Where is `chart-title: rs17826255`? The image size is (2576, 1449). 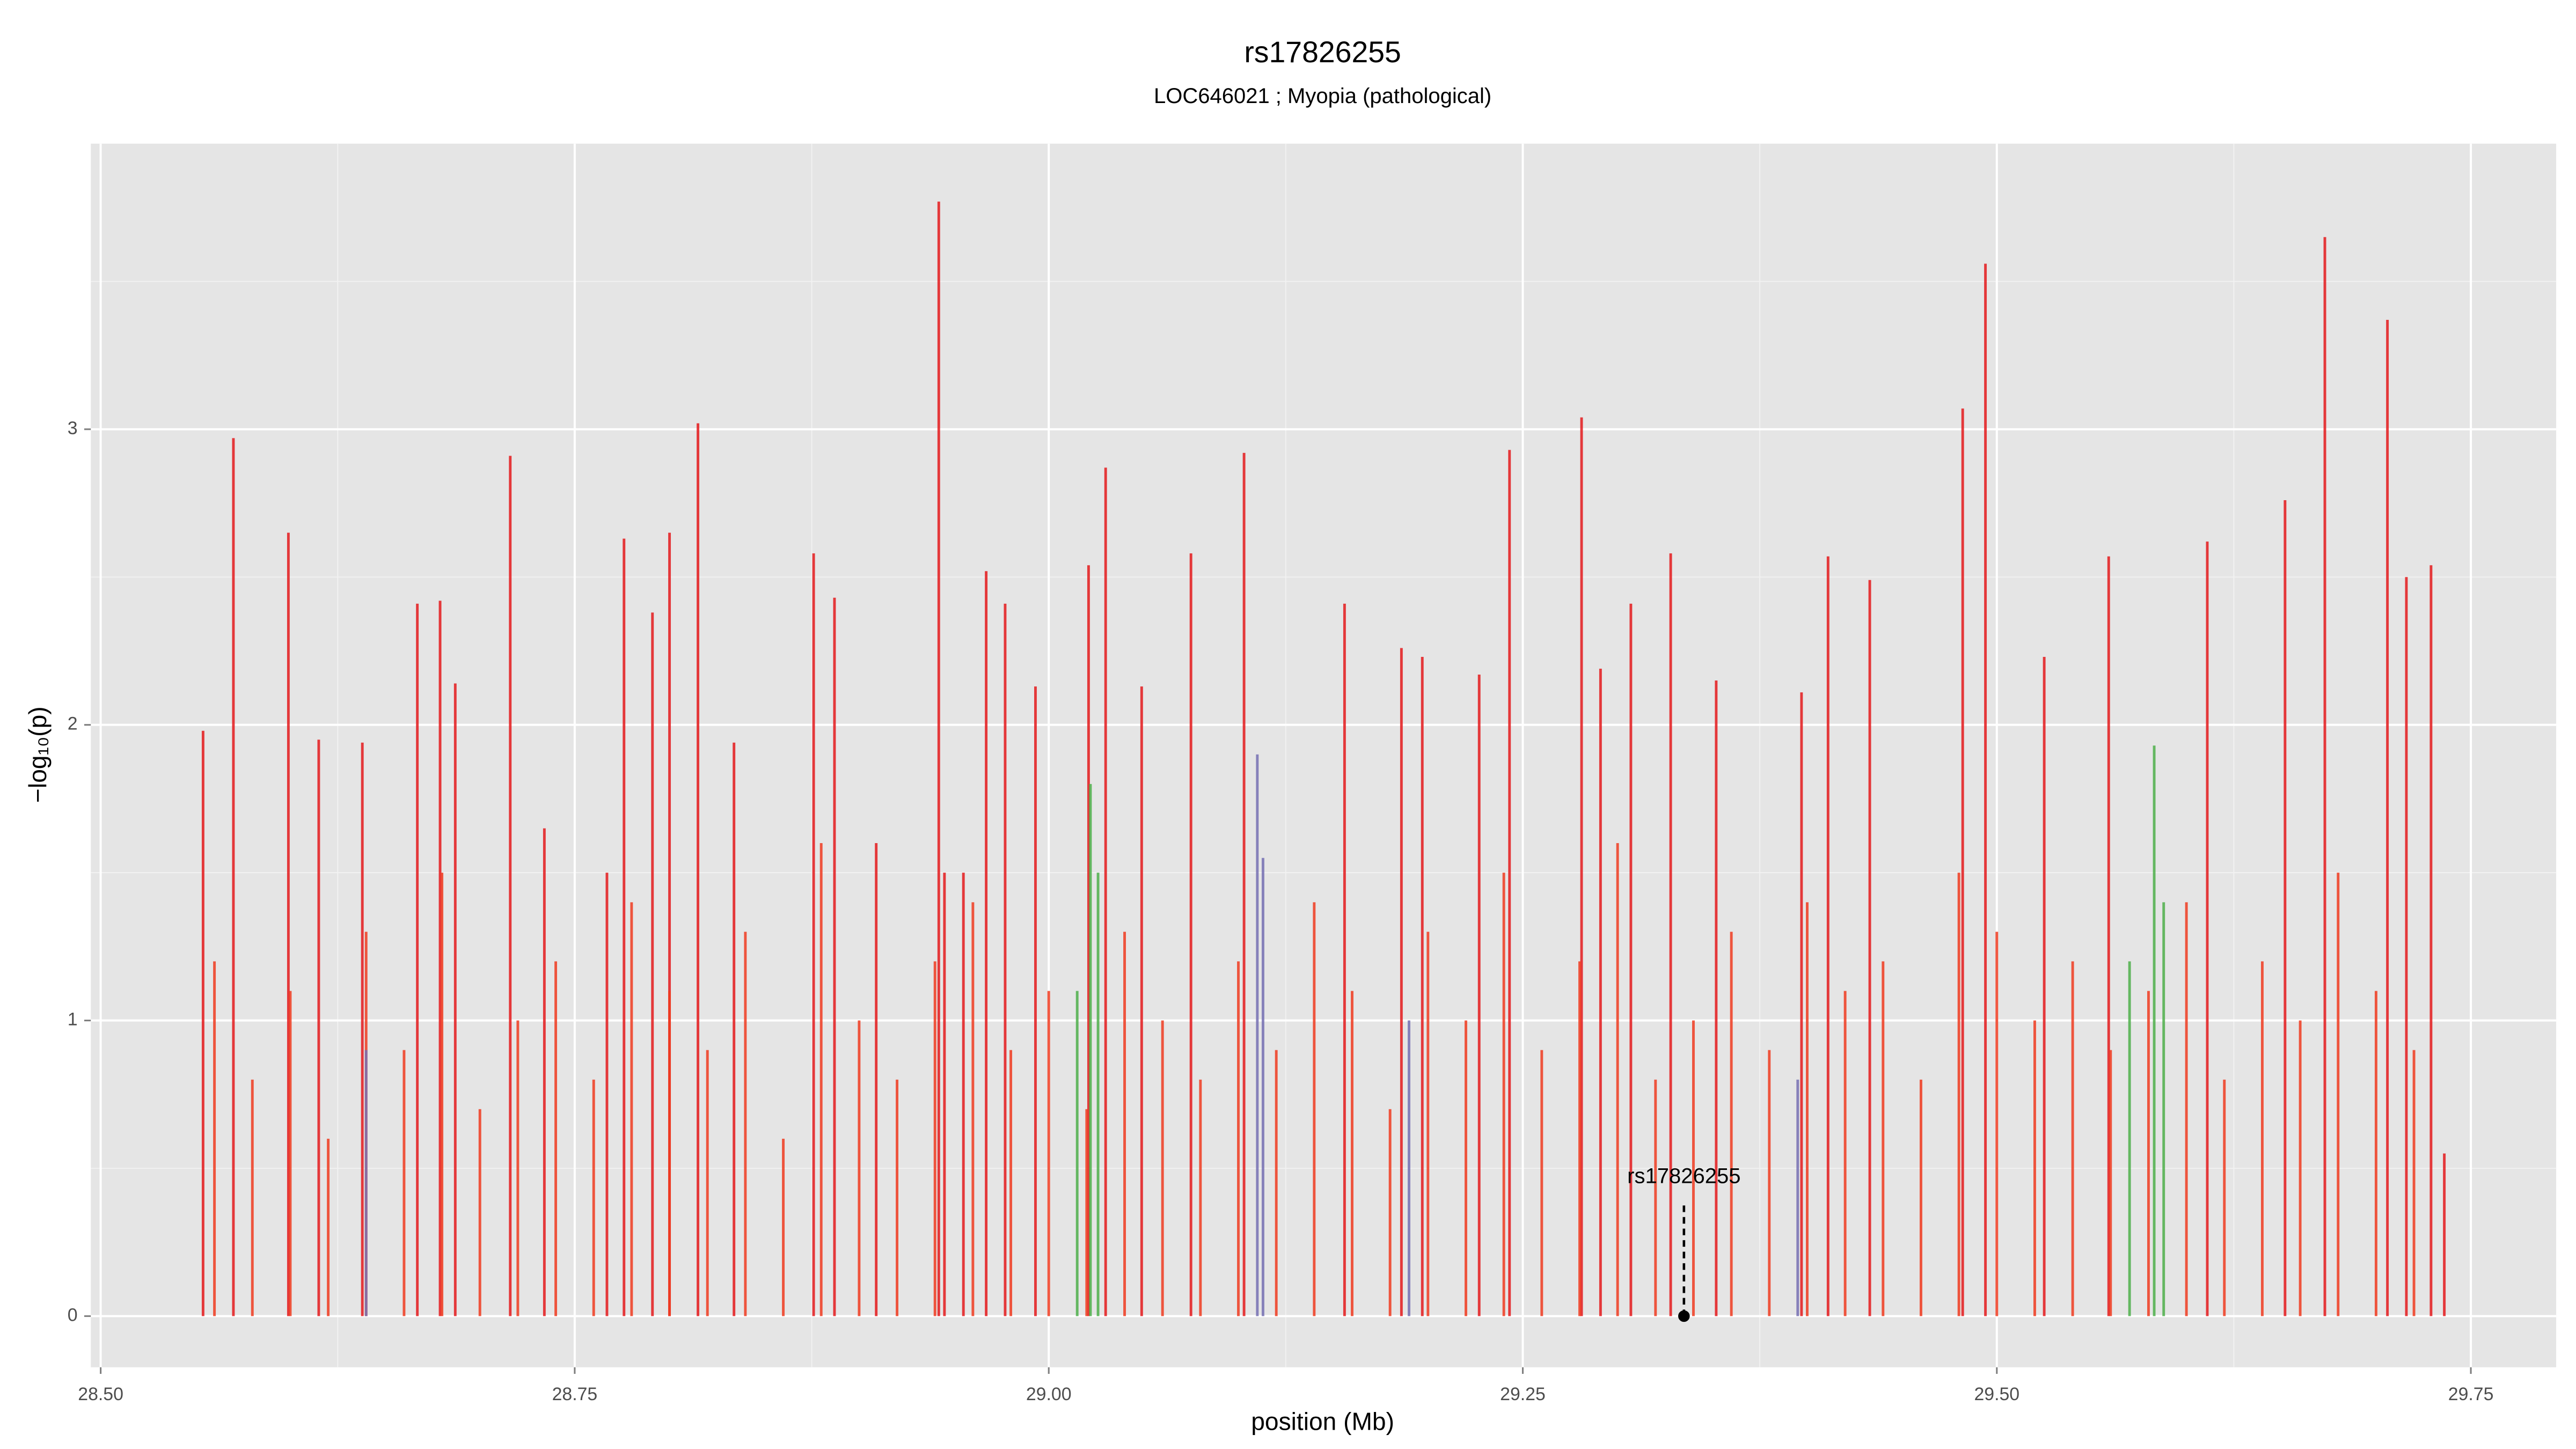 chart-title: rs17826255 is located at coordinates (1322, 52).